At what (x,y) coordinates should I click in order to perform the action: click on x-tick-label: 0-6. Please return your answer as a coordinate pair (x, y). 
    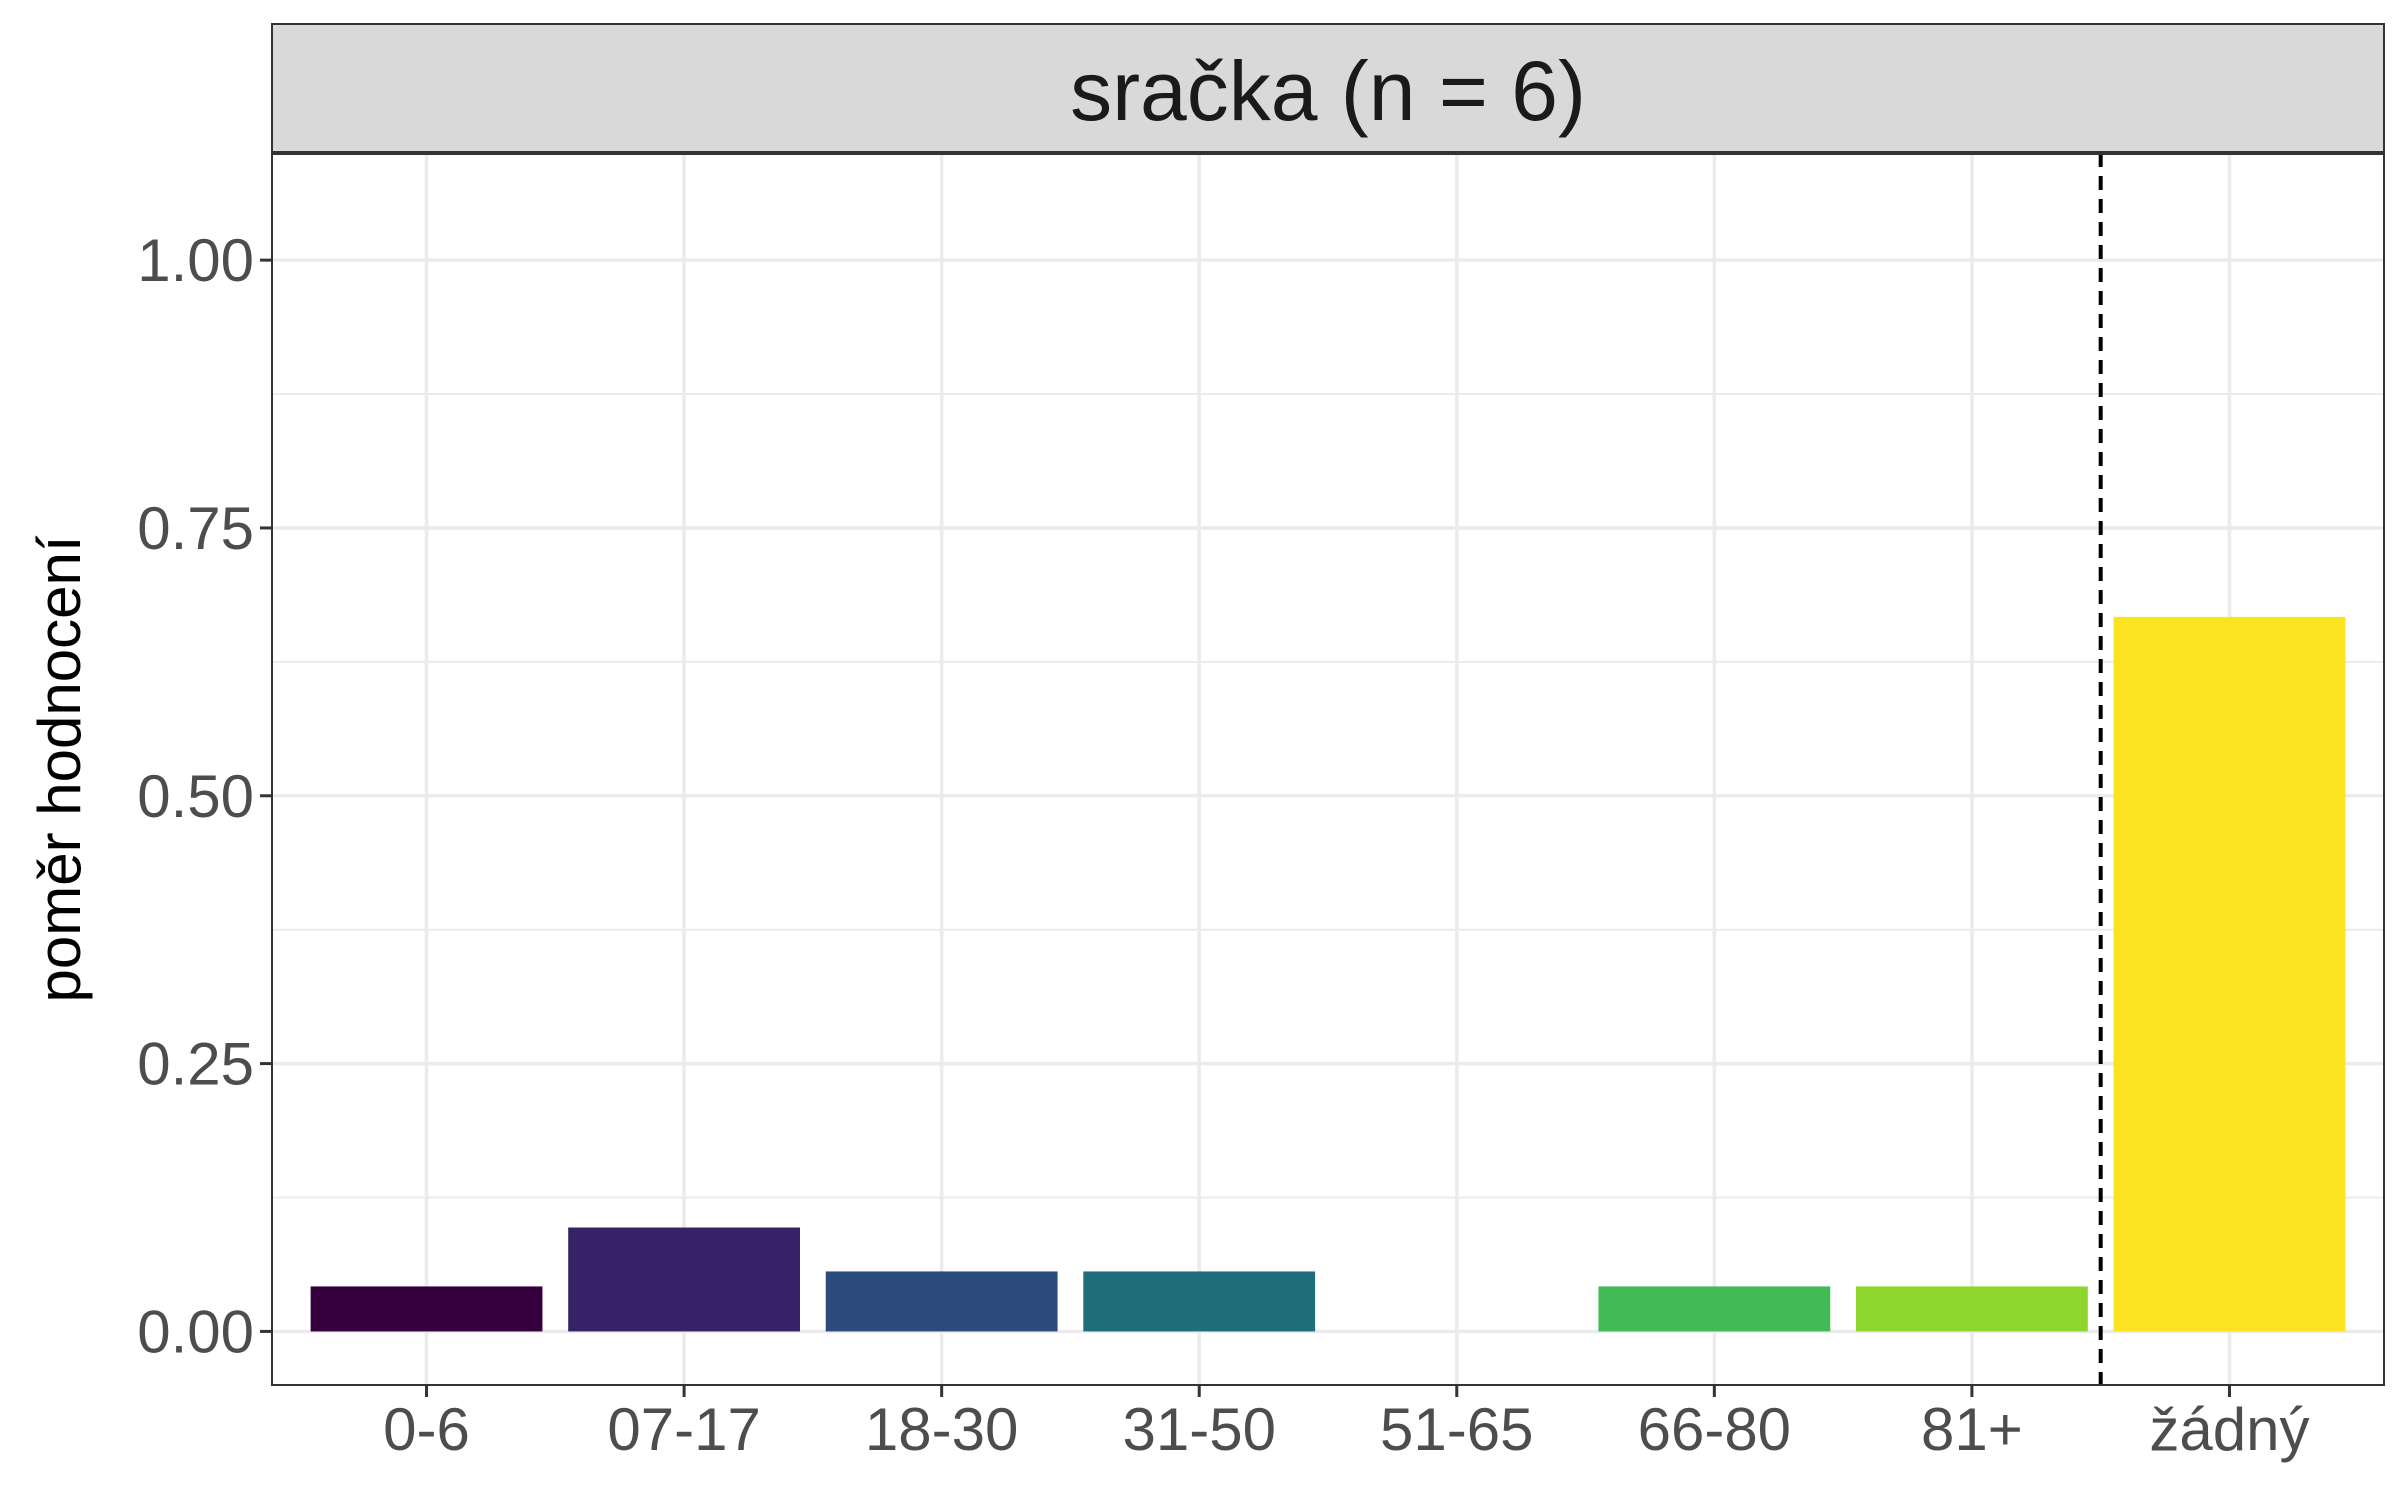
    Looking at the image, I should click on (426, 1429).